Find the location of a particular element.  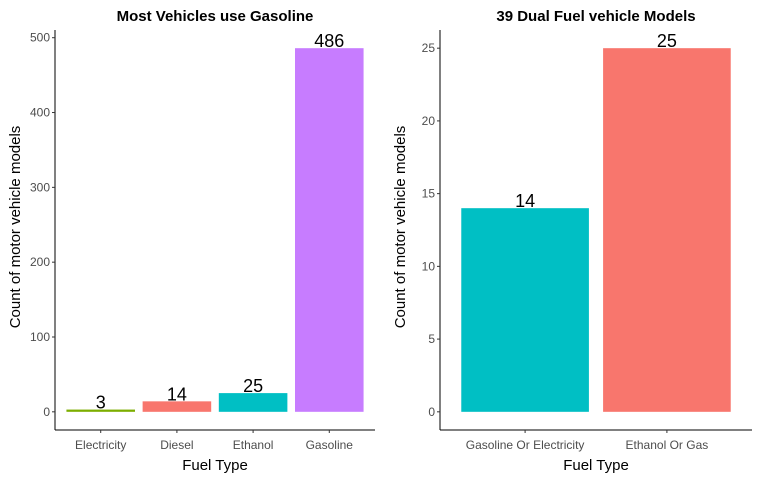

y-tick-label: 15 is located at coordinates (429, 194).